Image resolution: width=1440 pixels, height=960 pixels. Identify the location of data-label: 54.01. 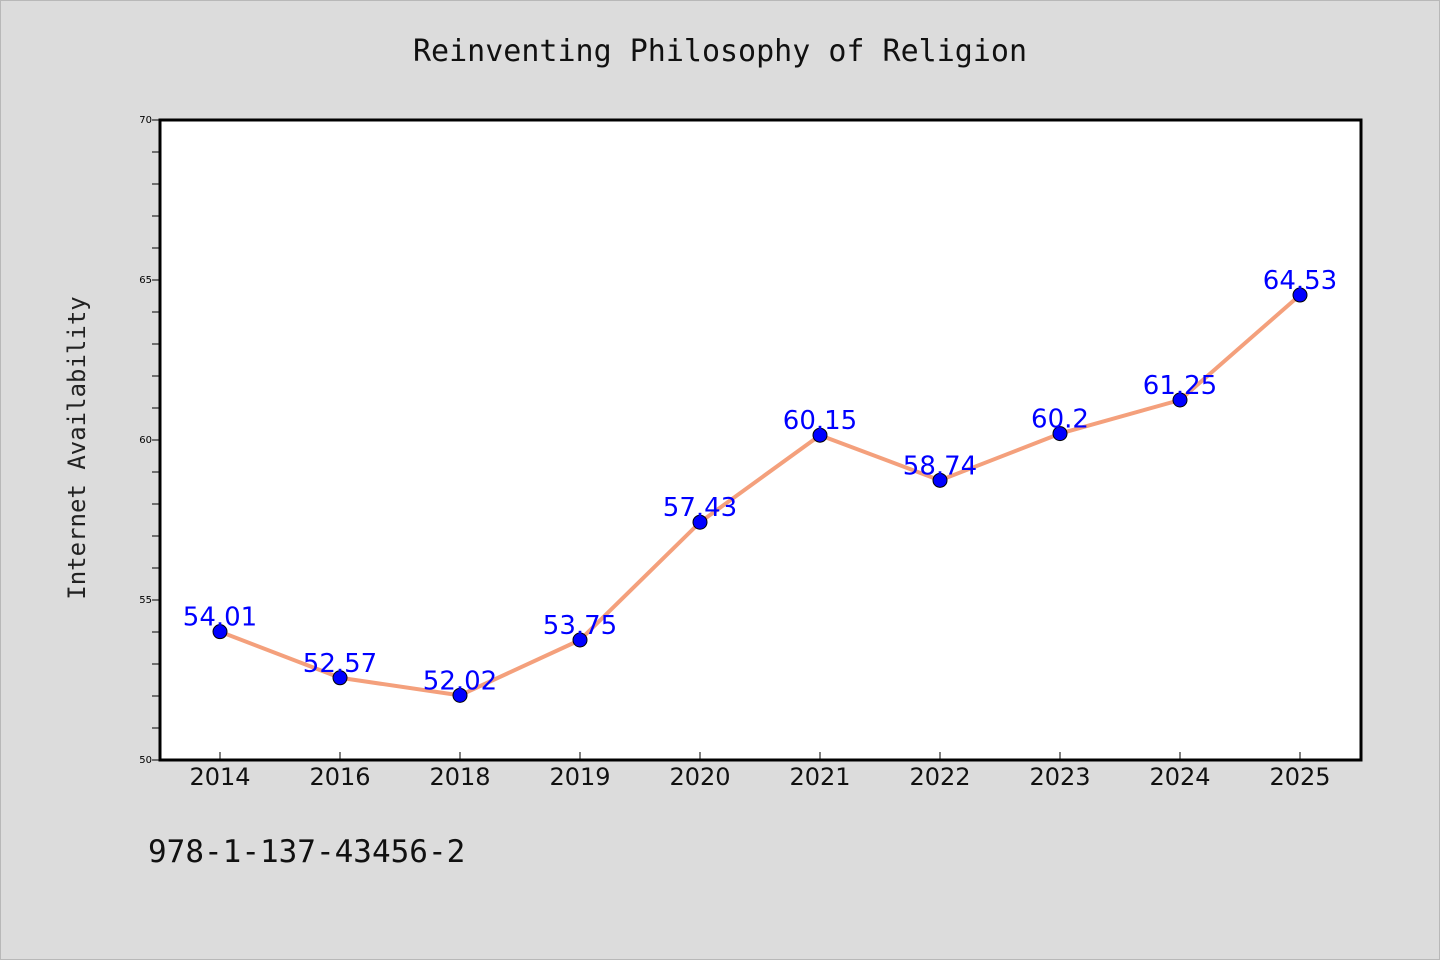
(220, 618).